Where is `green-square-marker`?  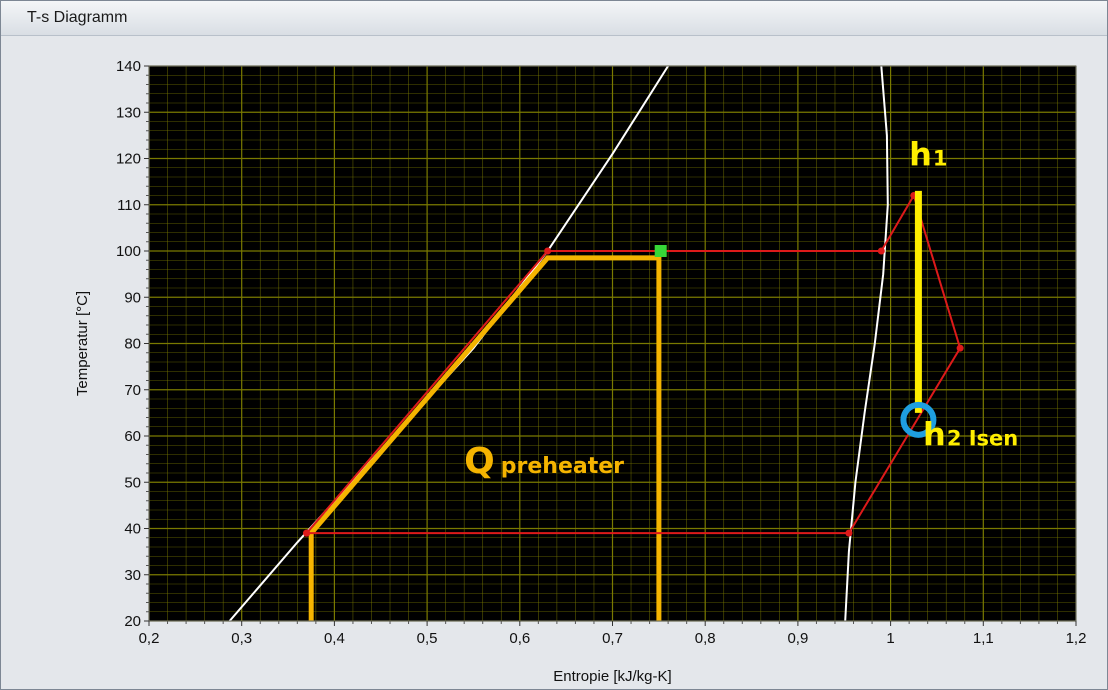 green-square-marker is located at coordinates (660, 251).